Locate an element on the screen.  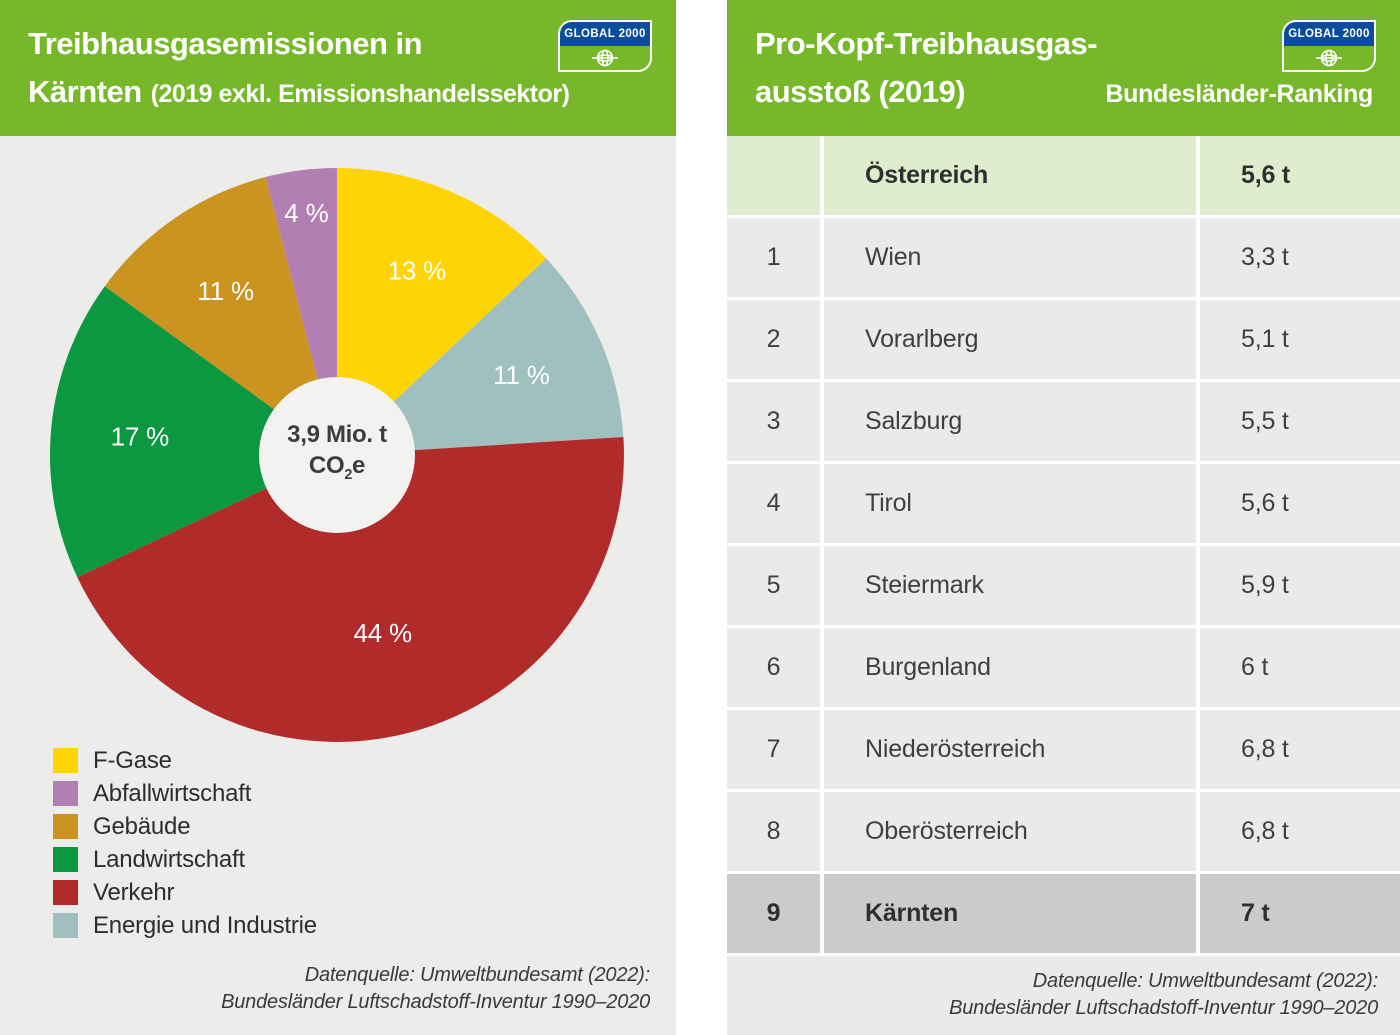
legend-label: F-Gase is located at coordinates (132, 760).